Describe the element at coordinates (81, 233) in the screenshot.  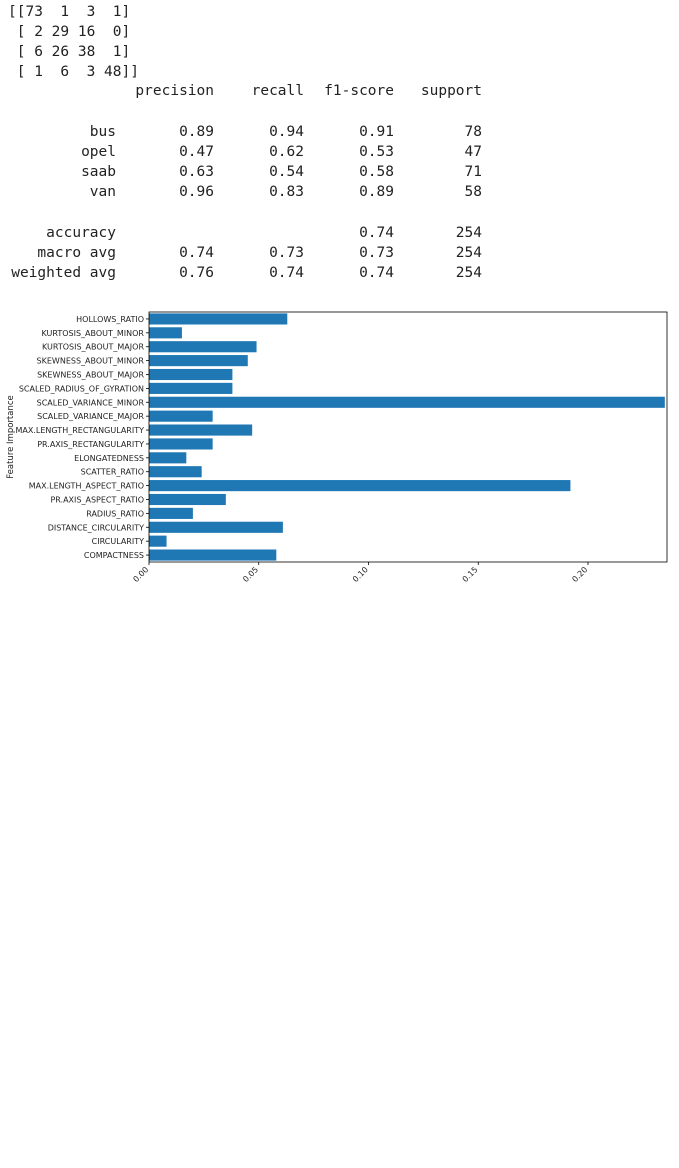
I see `row-label: accuracy` at that location.